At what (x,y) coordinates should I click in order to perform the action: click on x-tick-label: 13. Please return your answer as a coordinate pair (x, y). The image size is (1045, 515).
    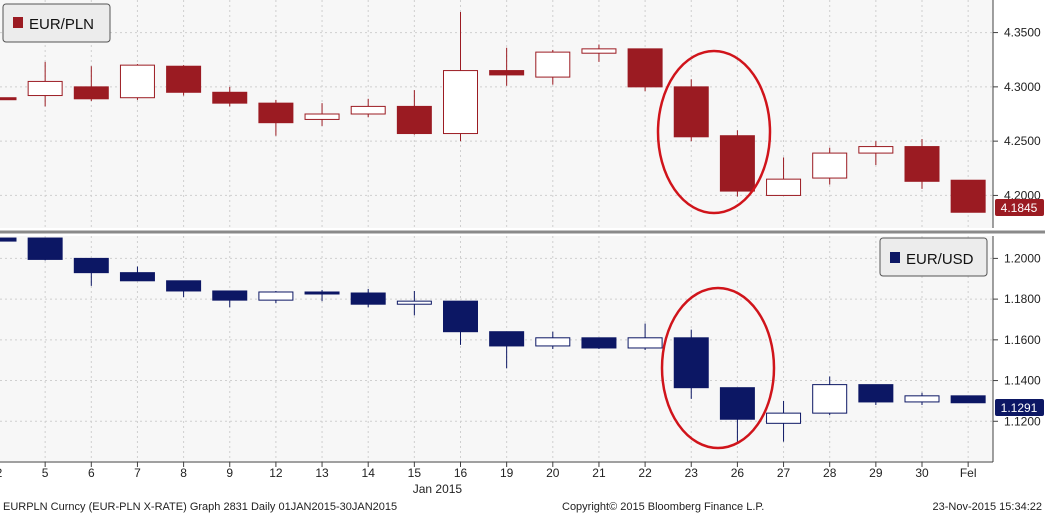
    Looking at the image, I should click on (322, 473).